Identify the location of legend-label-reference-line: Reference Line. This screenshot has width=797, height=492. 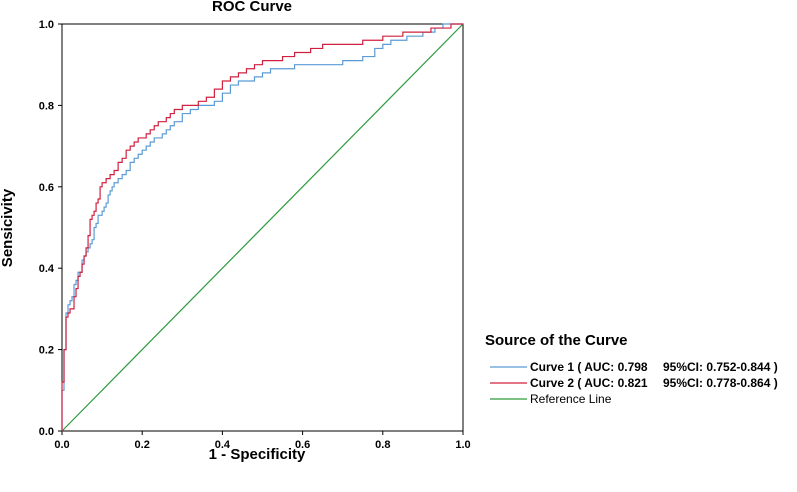
(571, 399).